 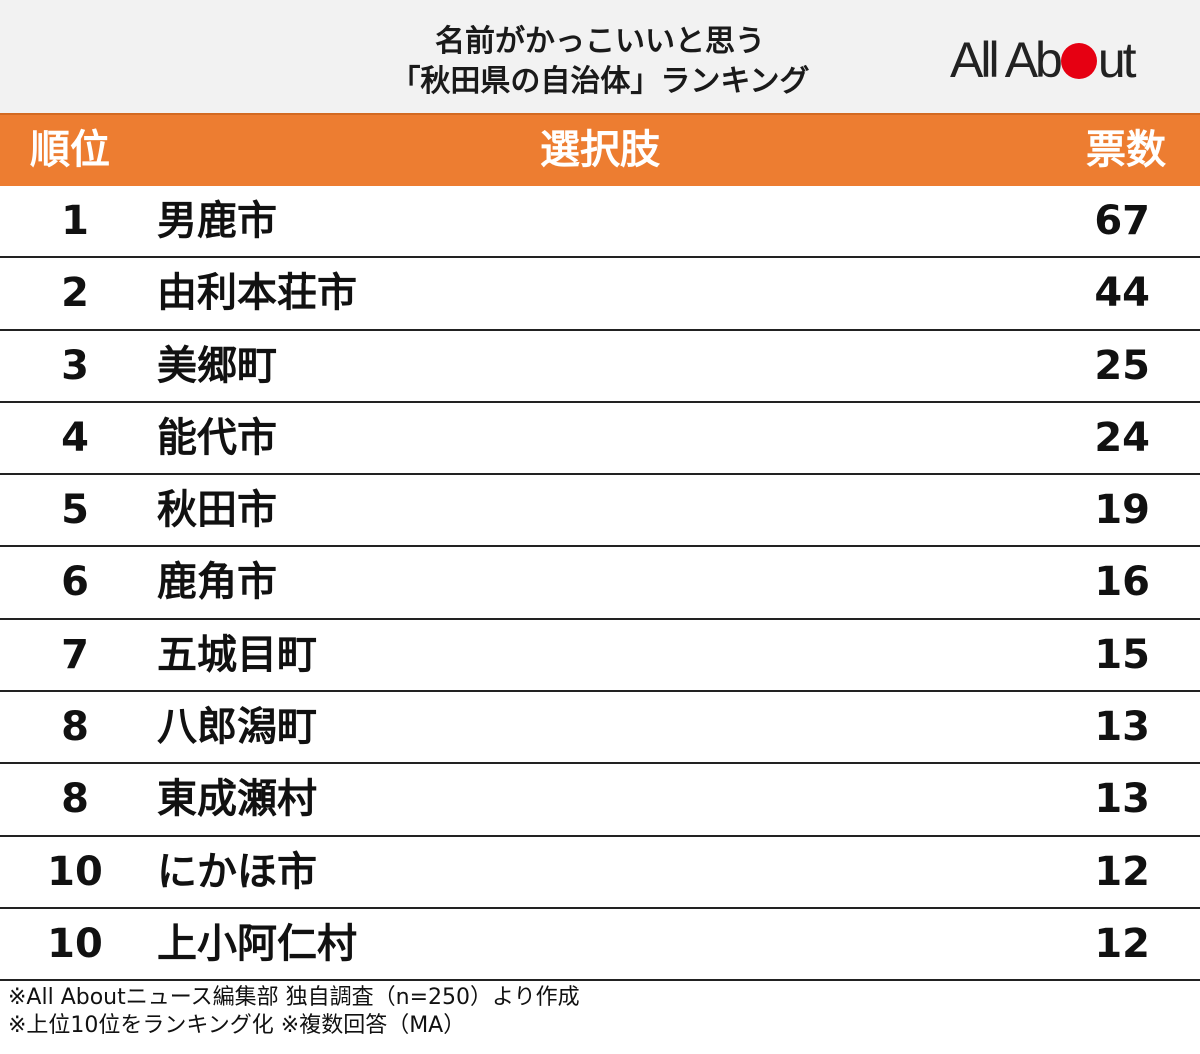 I want to click on votes-cell: 44, so click(x=1122, y=293).